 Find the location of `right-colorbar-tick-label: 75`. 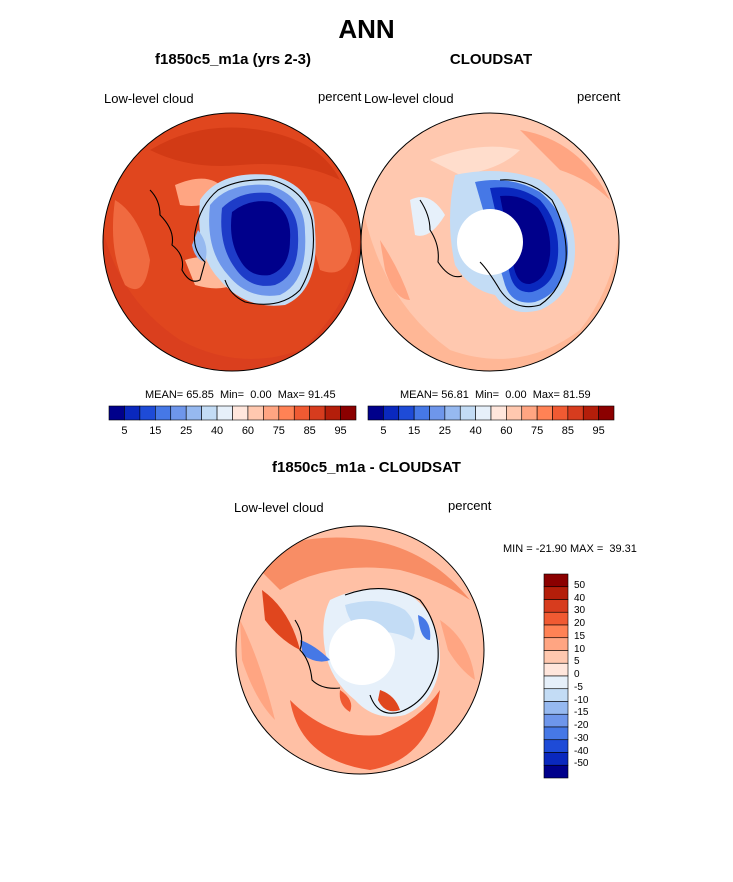

right-colorbar-tick-label: 75 is located at coordinates (537, 431).